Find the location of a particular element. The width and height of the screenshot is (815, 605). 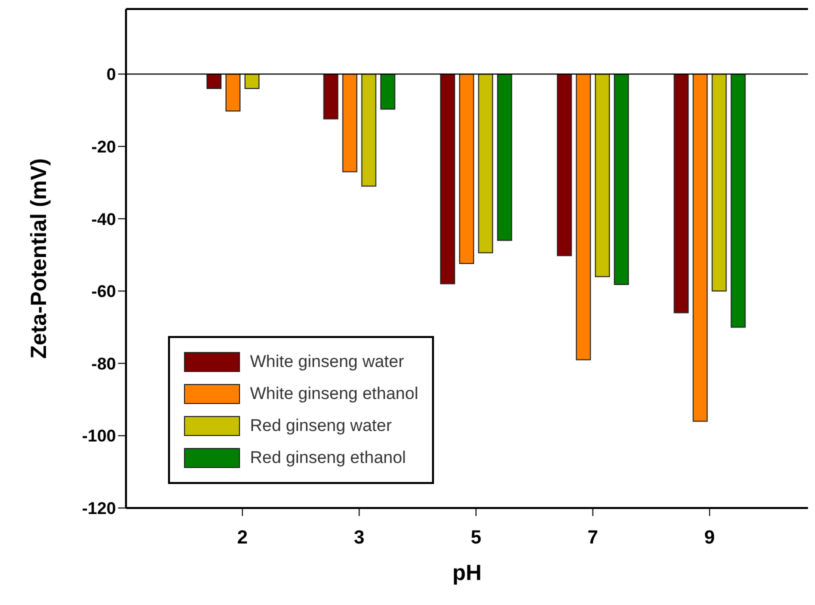

y-tick-label: -120 is located at coordinates (99, 508).